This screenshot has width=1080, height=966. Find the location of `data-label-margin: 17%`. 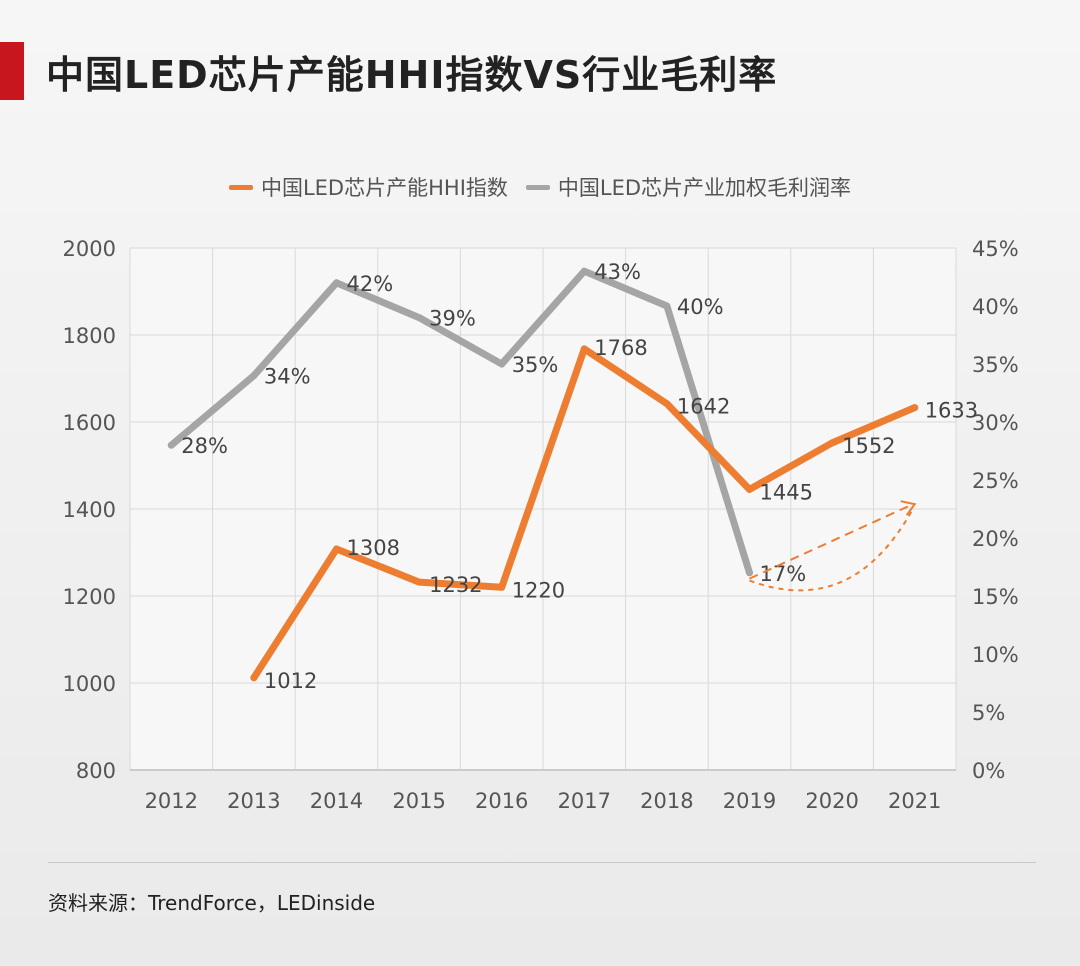

data-label-margin: 17% is located at coordinates (783, 574).